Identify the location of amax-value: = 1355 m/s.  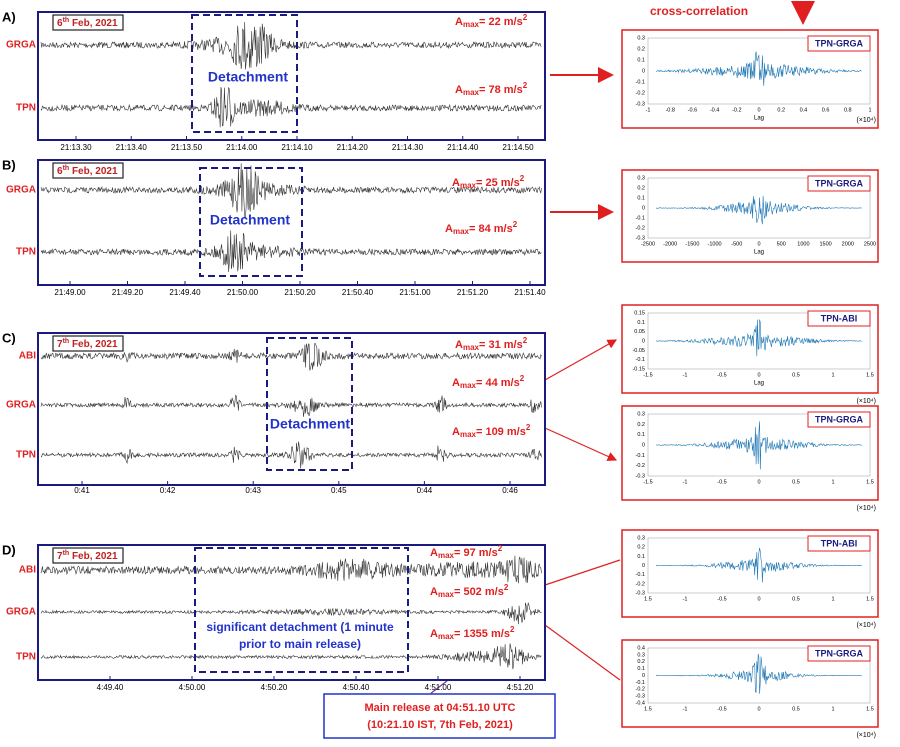
(482, 634).